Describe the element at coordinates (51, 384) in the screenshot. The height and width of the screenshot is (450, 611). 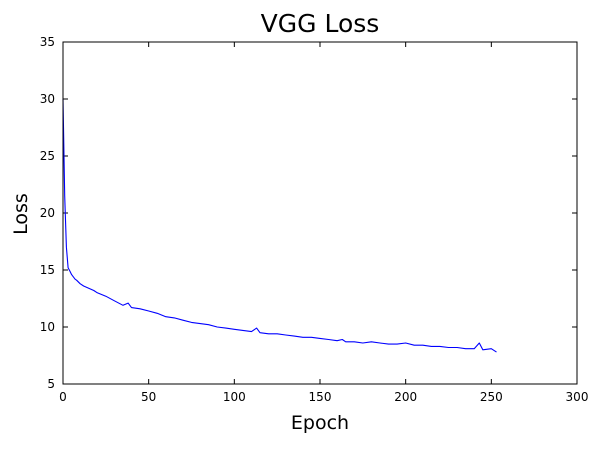
I see `y-tick-label: 5` at that location.